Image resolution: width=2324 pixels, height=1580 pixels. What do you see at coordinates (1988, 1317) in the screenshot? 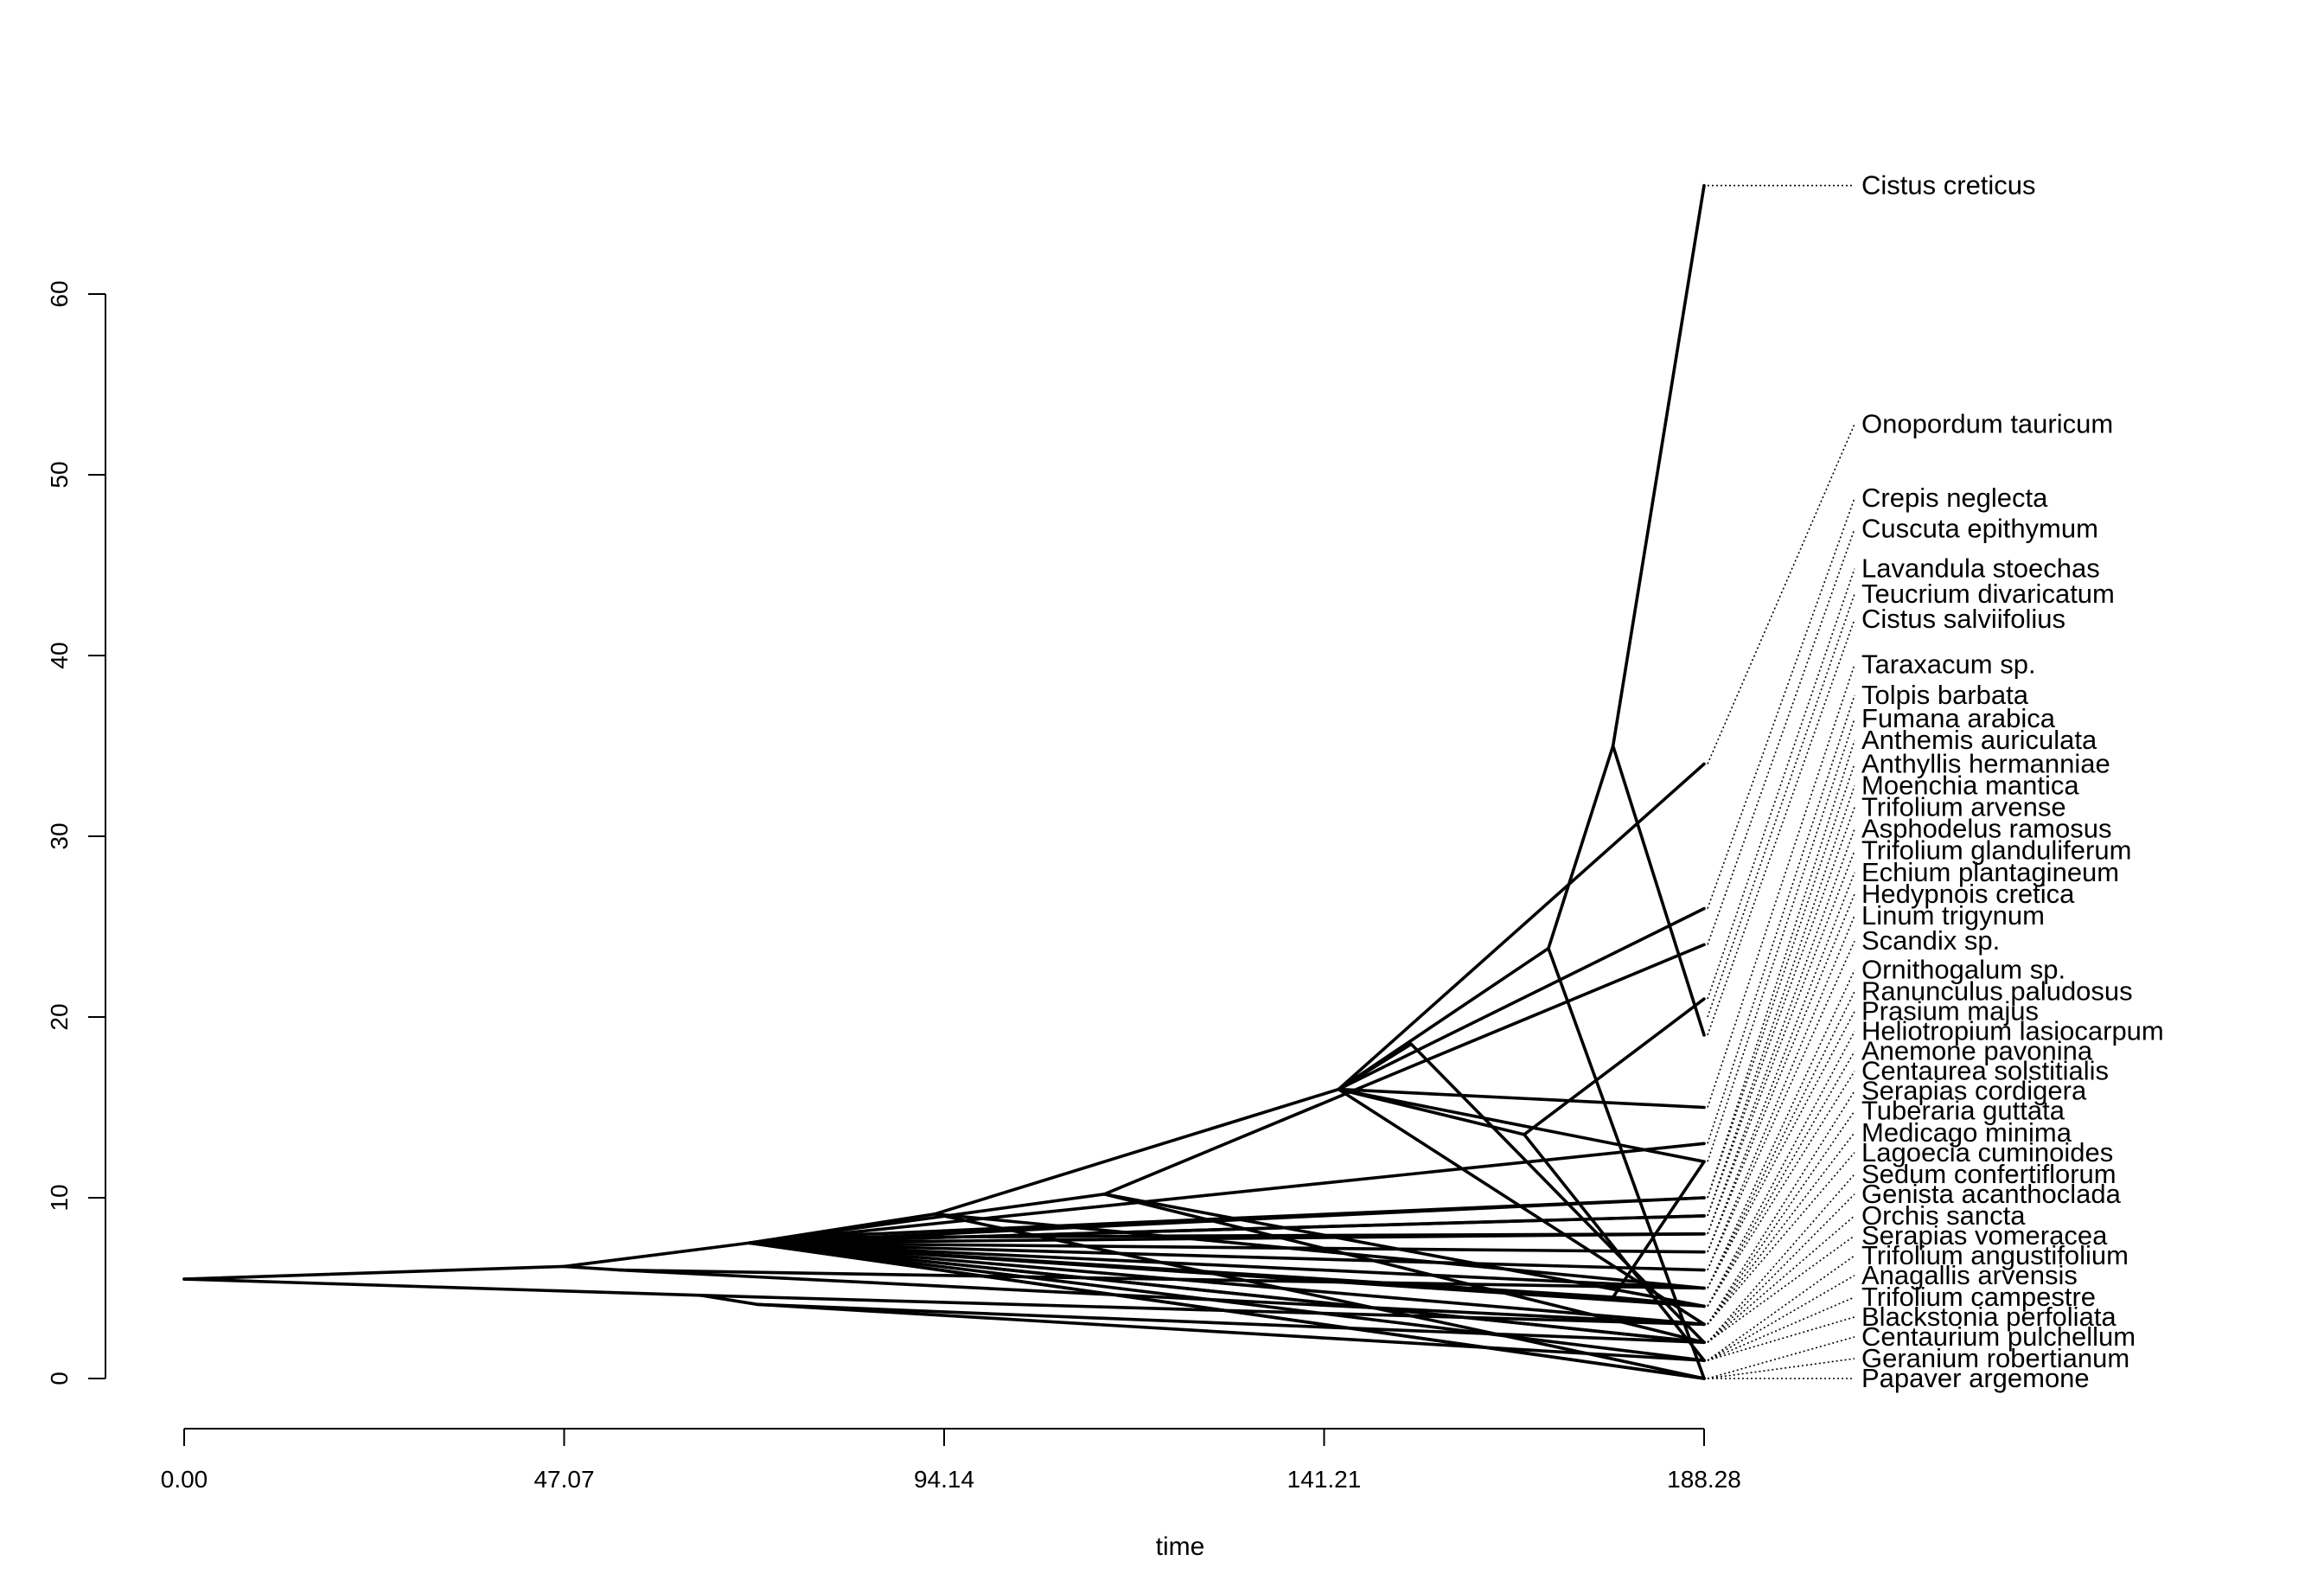
I see `tip-label: Blackstonia perfoliata` at bounding box center [1988, 1317].